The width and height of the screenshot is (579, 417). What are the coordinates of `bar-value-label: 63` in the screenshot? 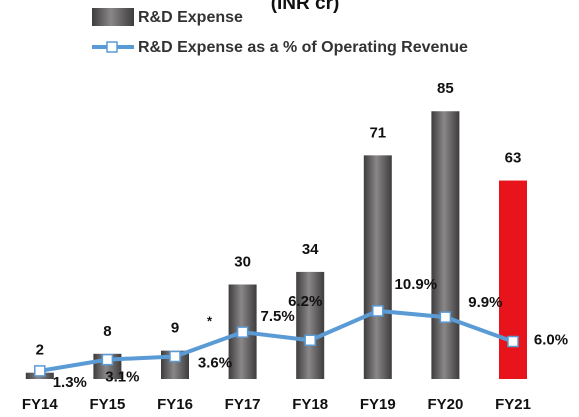 It's located at (513, 158).